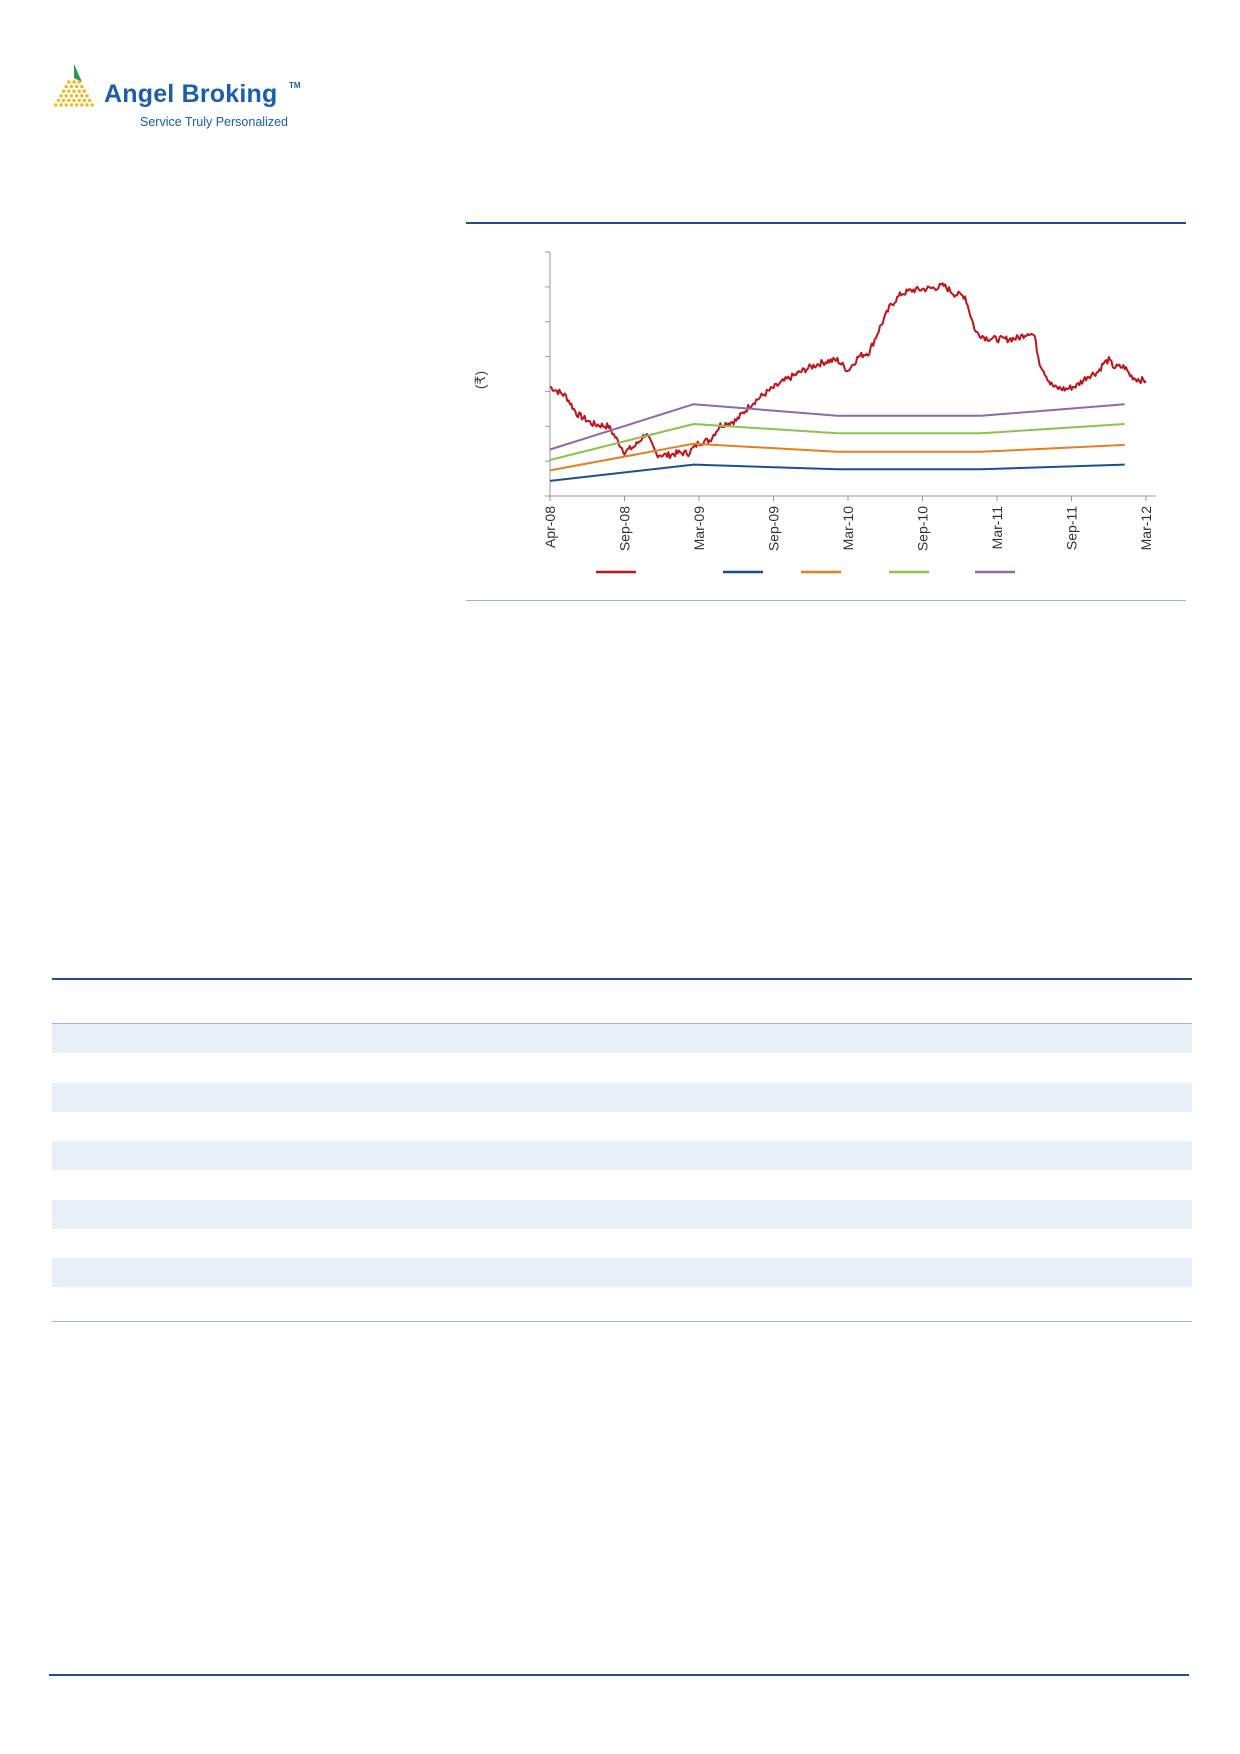 Image resolution: width=1240 pixels, height=1754 pixels. I want to click on logo-triangle-icon, so click(74, 85).